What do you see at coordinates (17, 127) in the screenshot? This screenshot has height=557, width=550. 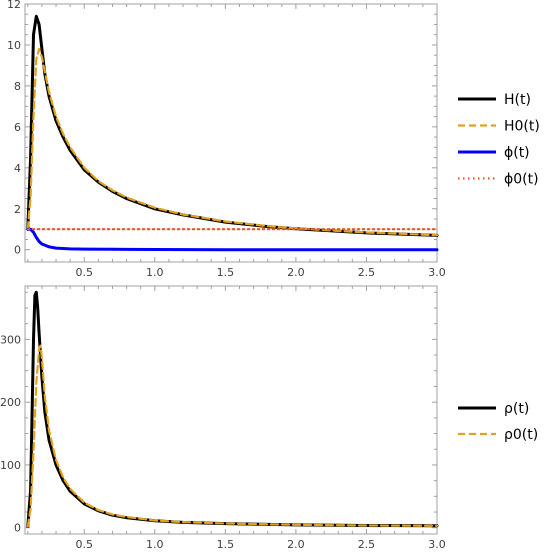 I see `y-tick-label: 6` at bounding box center [17, 127].